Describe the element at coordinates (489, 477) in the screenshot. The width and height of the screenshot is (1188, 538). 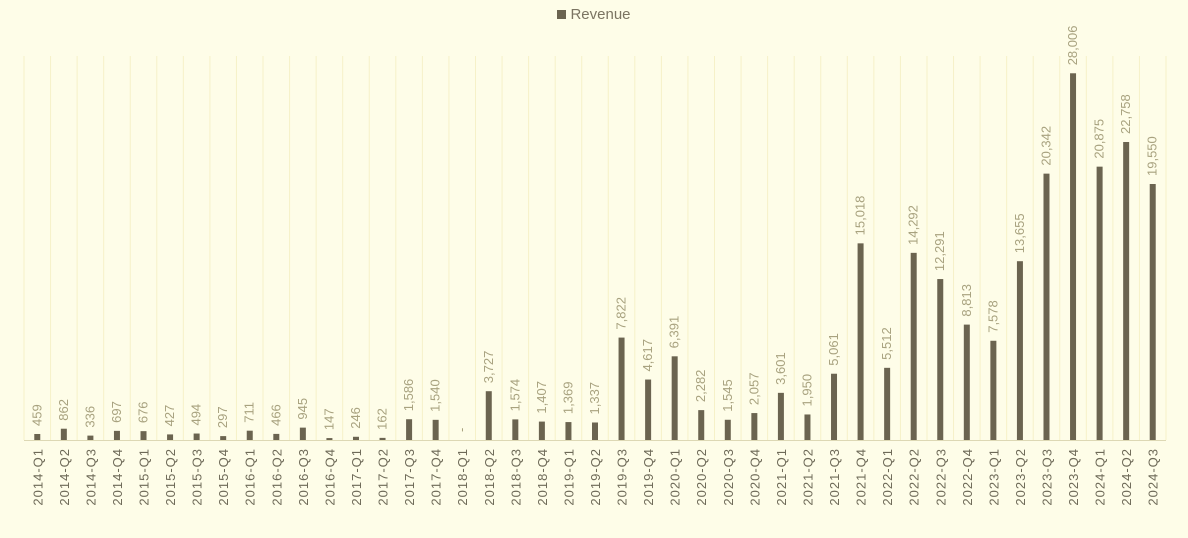
I see `x-tick-label: 2018-Q2` at that location.